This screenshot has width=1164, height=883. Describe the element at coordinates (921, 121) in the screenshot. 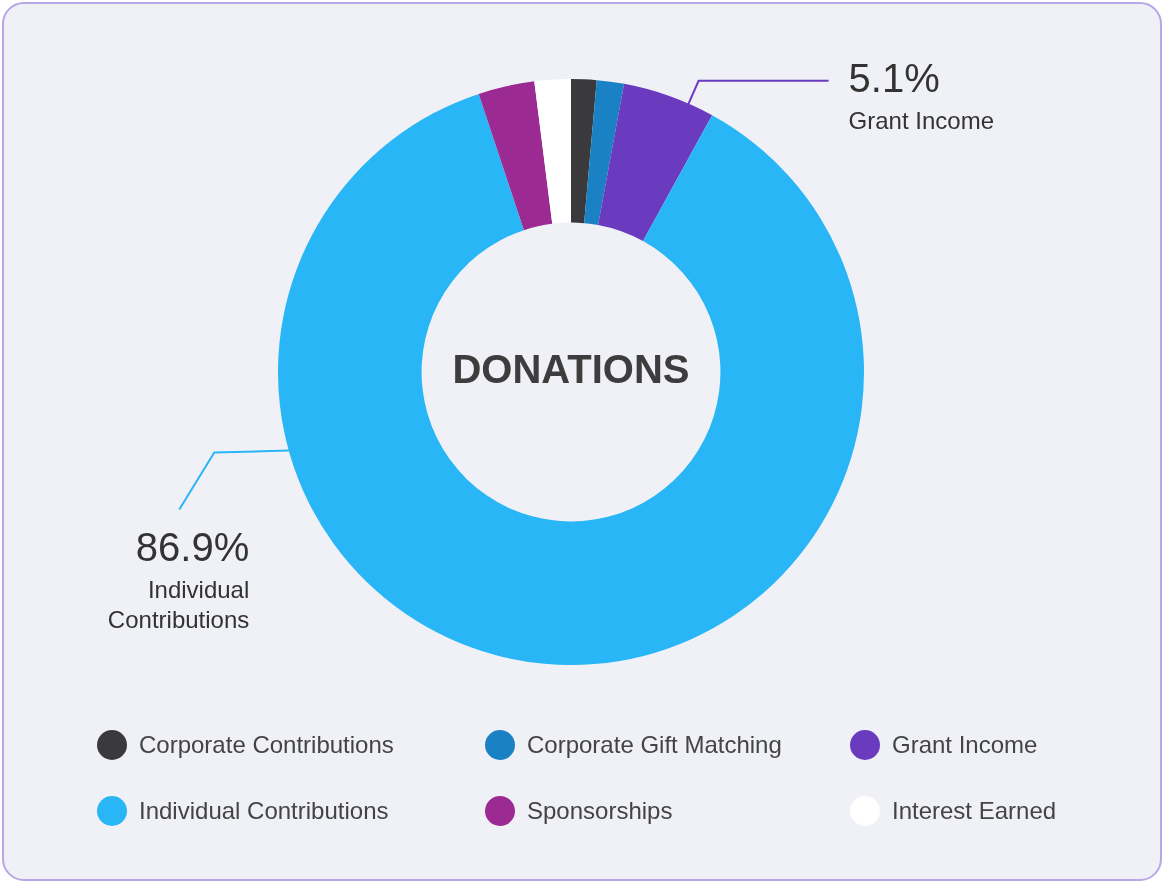

I see `slice-label: Grant Income` at that location.